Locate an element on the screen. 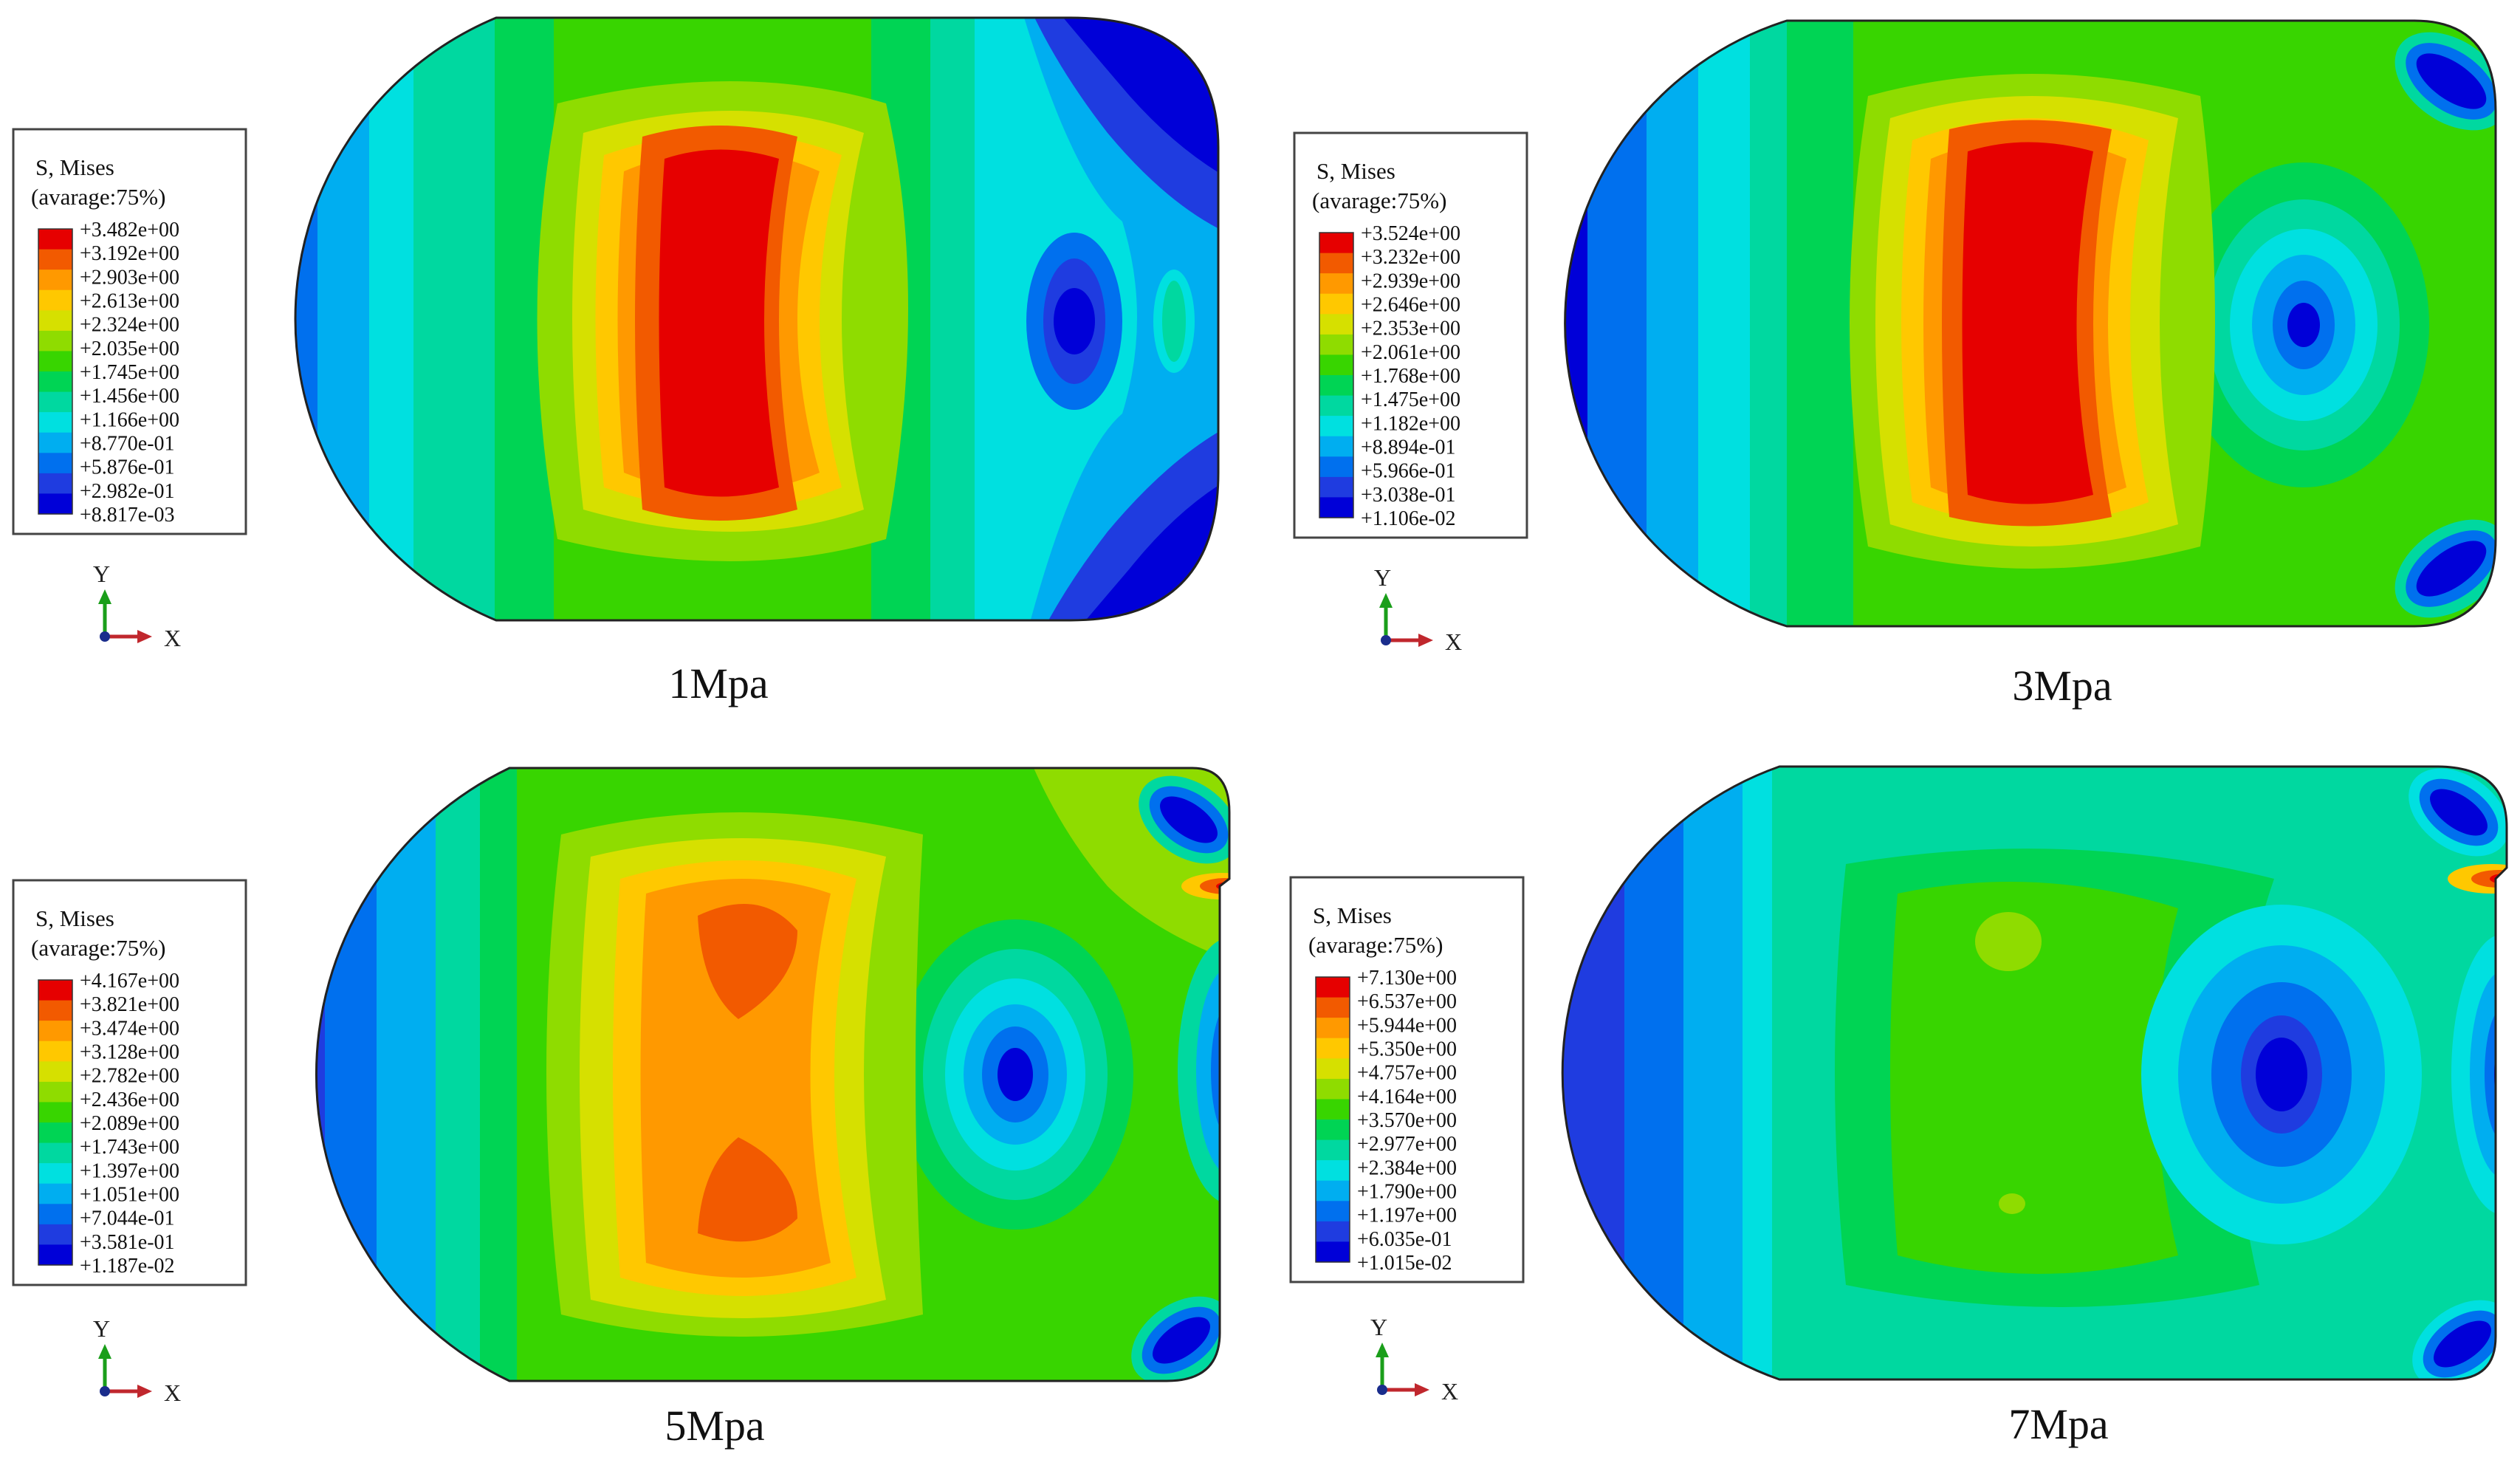  caption-5mpa: 5Mpa is located at coordinates (714, 1426).